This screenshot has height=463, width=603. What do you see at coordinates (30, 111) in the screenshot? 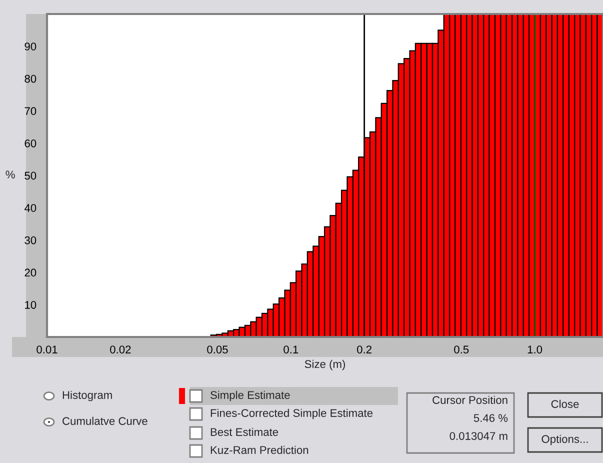
I see `y-tick-label: 70` at bounding box center [30, 111].